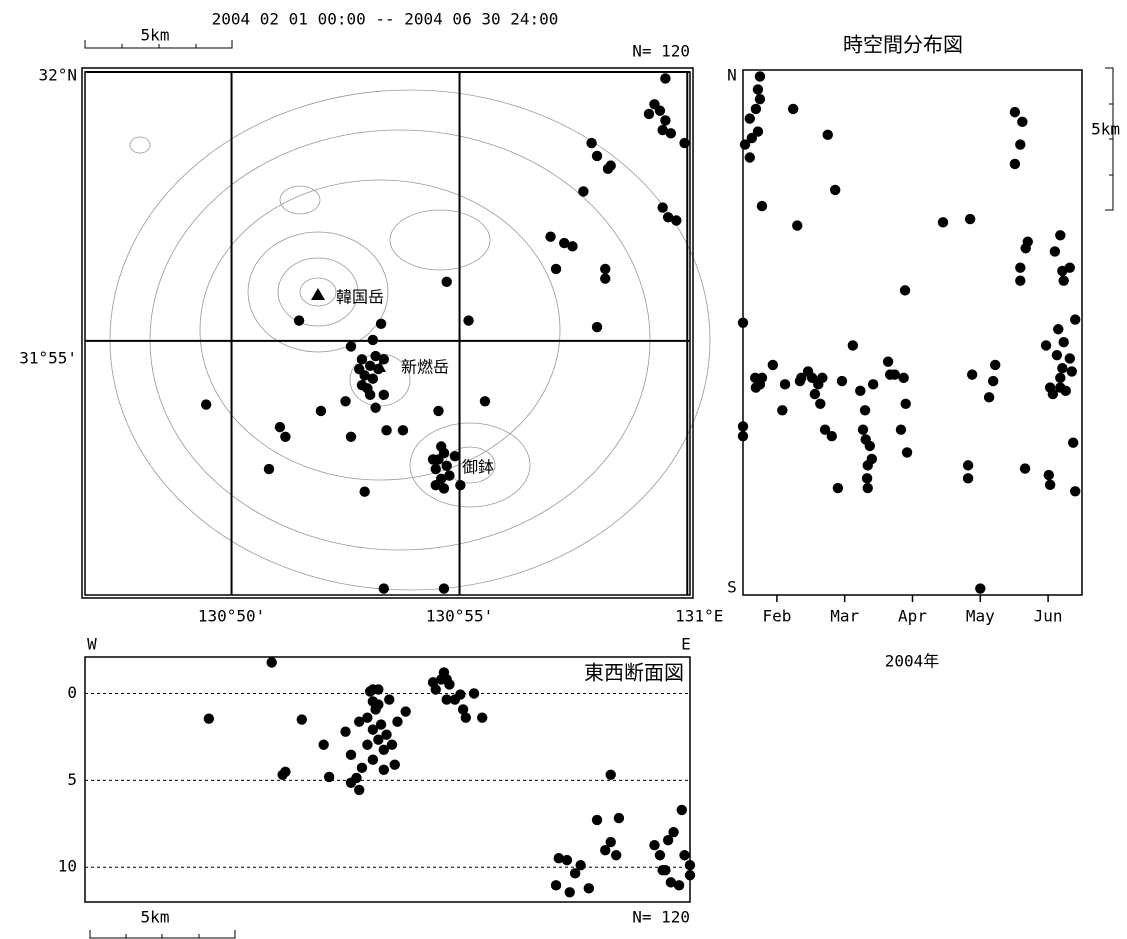 The width and height of the screenshot is (1127, 939). What do you see at coordinates (478, 467) in the screenshot?
I see `annotation: 御鉢` at bounding box center [478, 467].